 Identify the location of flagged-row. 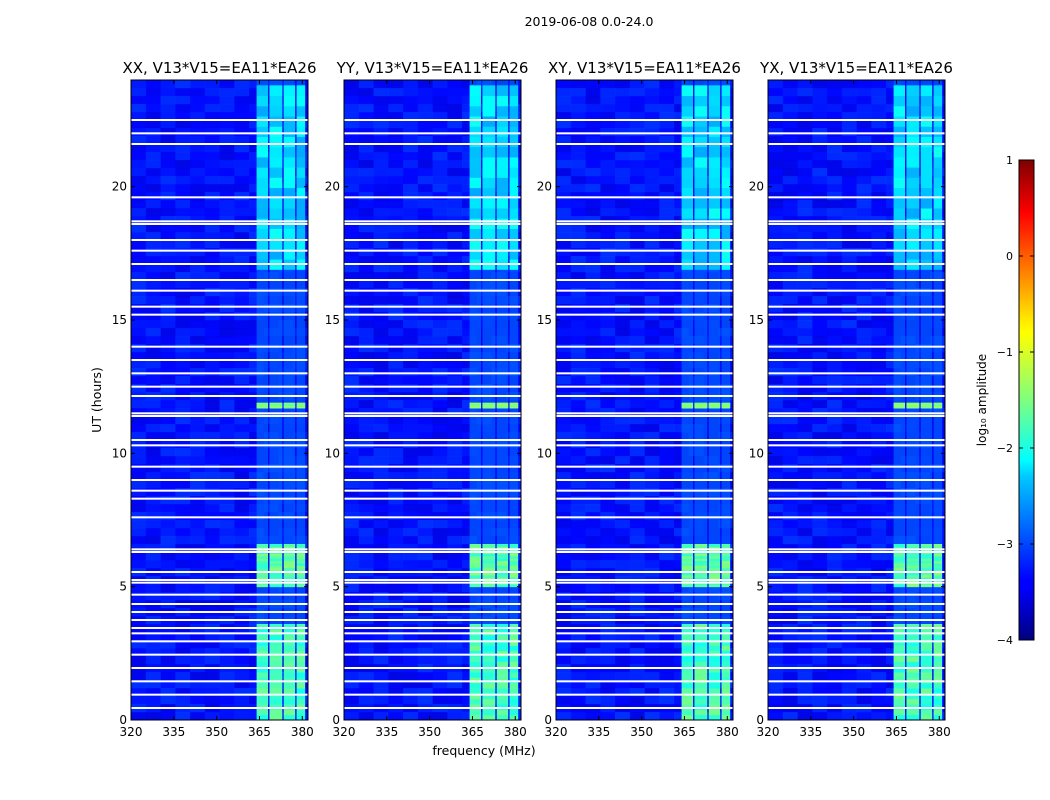
(219, 224).